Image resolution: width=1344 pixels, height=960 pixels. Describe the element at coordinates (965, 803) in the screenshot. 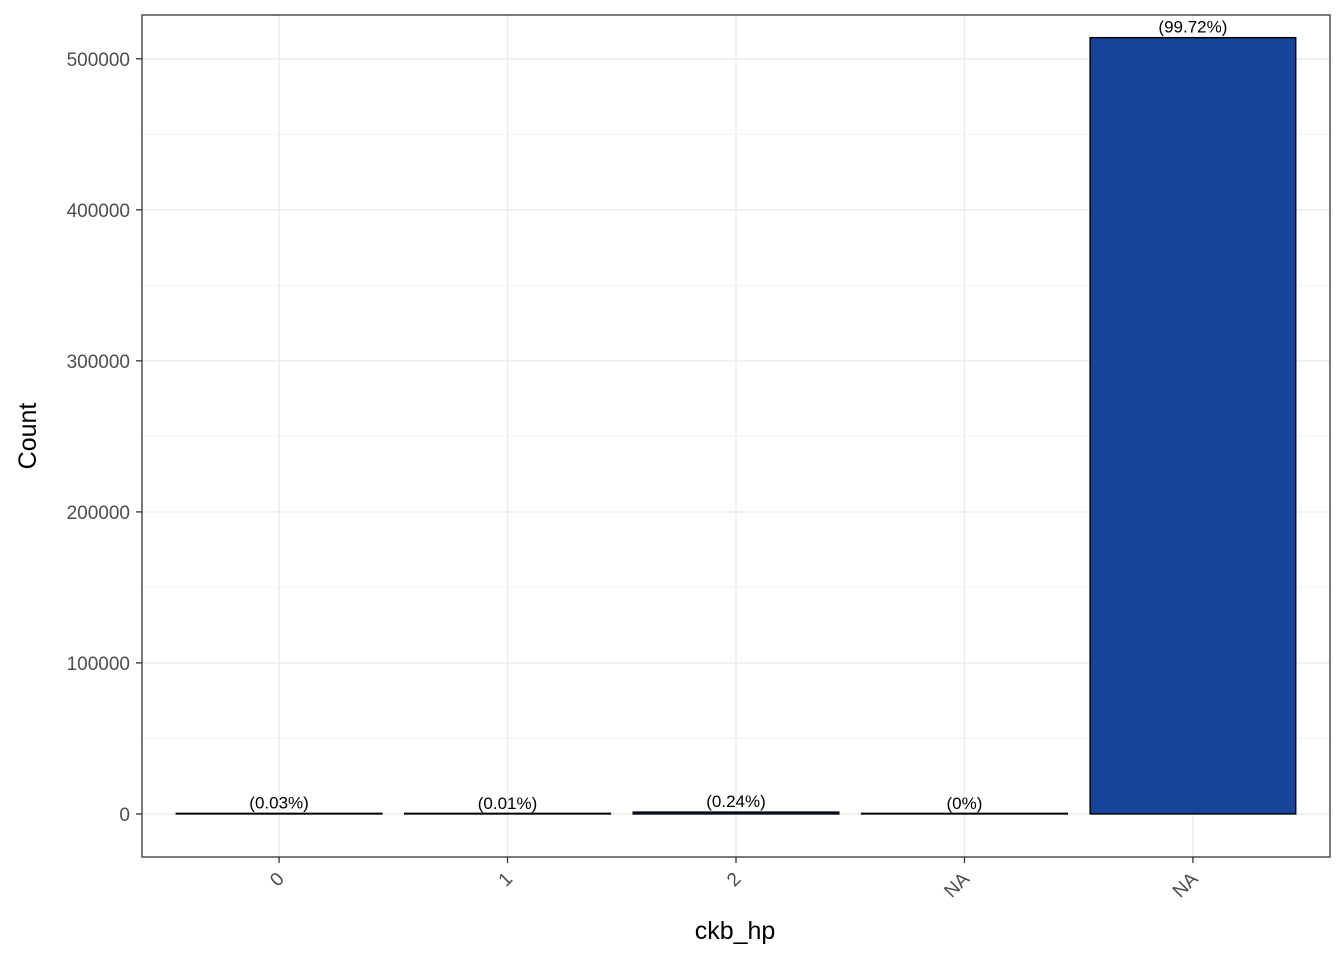

I see `data-label: (0%)` at that location.